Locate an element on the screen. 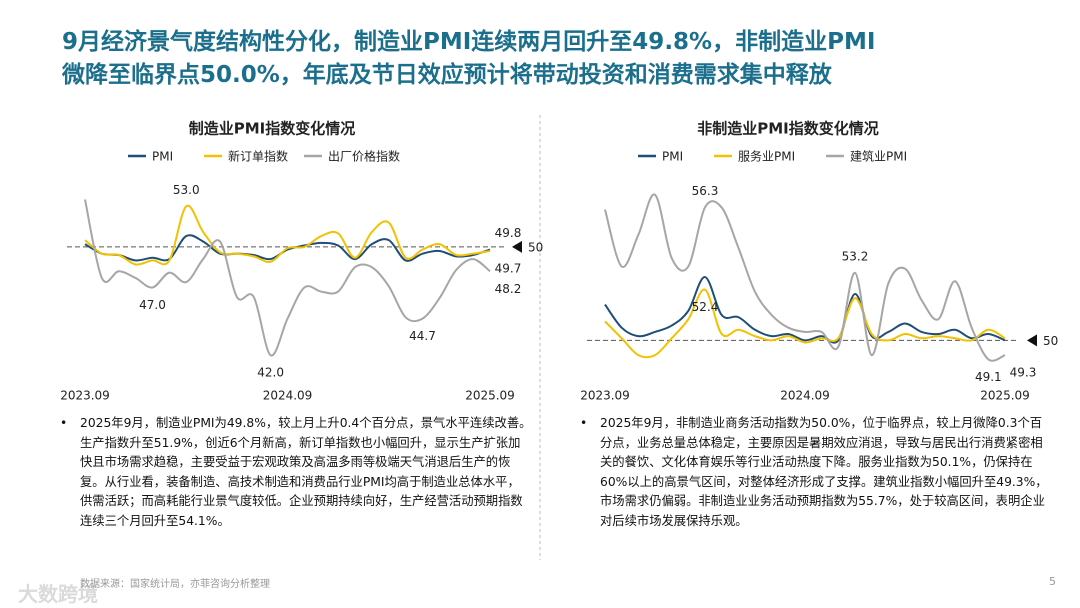 The height and width of the screenshot is (608, 1080). watermark: 大数跨境 is located at coordinates (58, 594).